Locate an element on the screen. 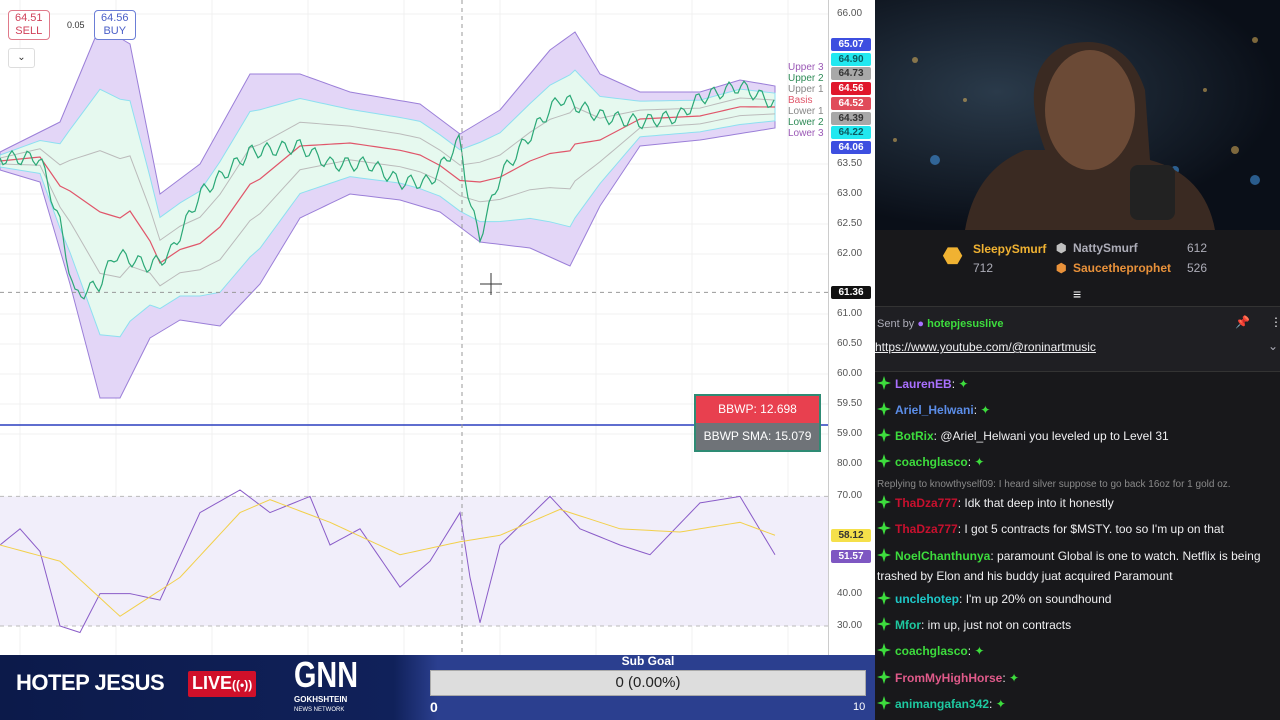 Image resolution: width=1280 pixels, height=720 pixels. pinned-sent-by: Sent by ● hotepjesuslive is located at coordinates (940, 324).